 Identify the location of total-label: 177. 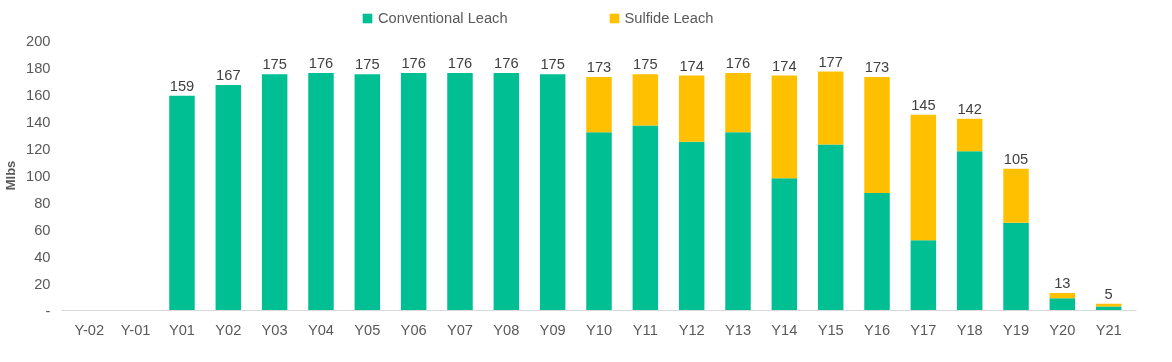
(830, 61).